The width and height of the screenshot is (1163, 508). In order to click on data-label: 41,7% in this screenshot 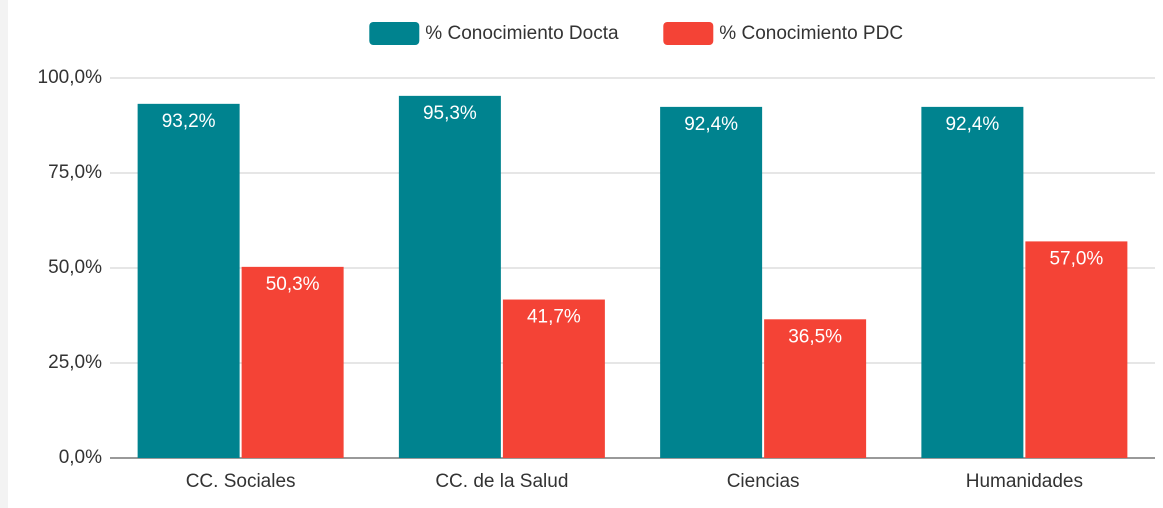, I will do `click(554, 317)`.